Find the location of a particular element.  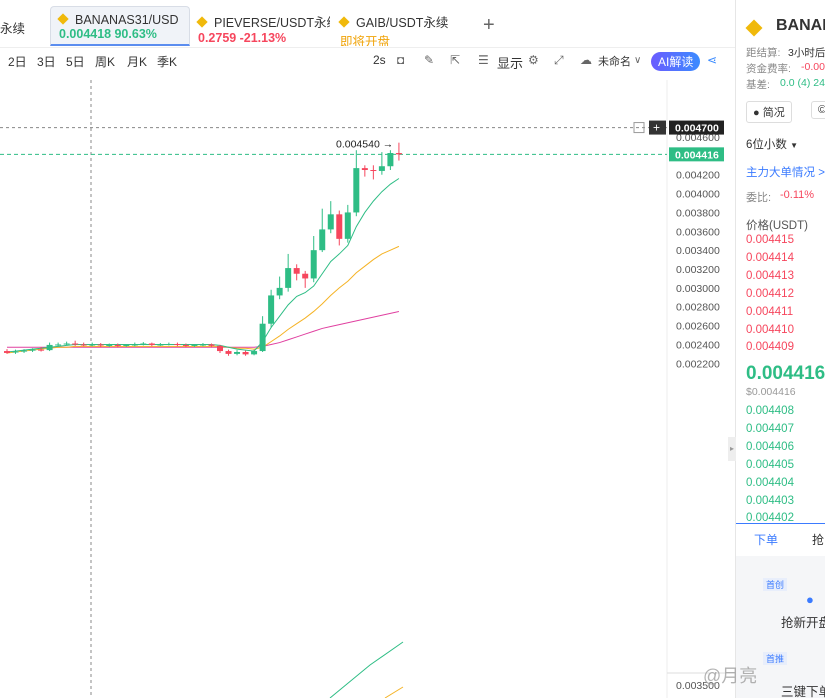

countdown-value: 3小时后 is located at coordinates (806, 53).